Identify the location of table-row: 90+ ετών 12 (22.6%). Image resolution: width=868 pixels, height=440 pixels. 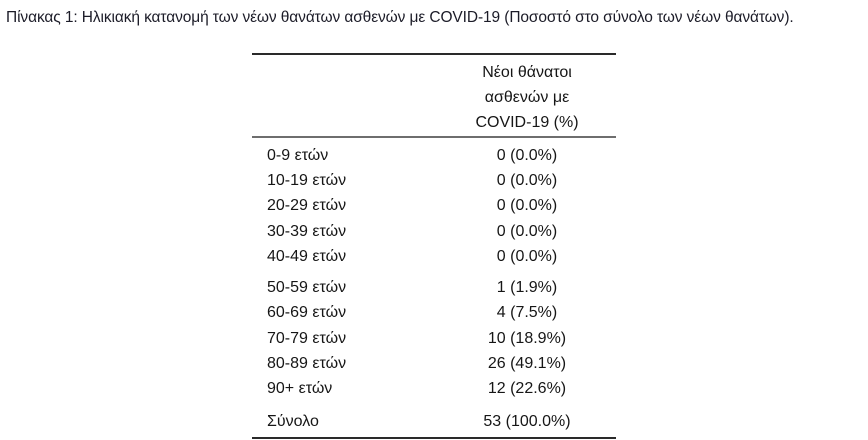
(434, 389).